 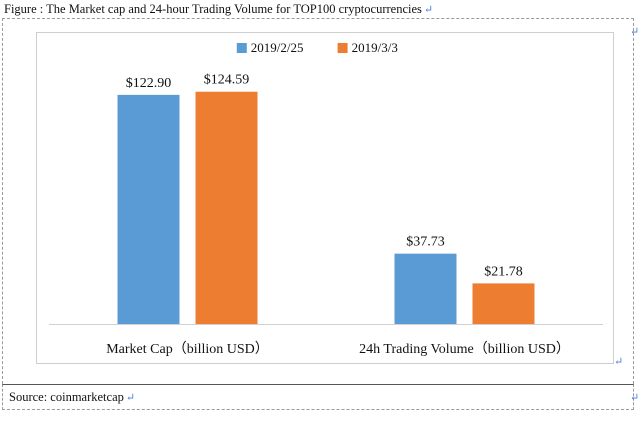 What do you see at coordinates (503, 303) in the screenshot?
I see `bar-series2-trading-volume` at bounding box center [503, 303].